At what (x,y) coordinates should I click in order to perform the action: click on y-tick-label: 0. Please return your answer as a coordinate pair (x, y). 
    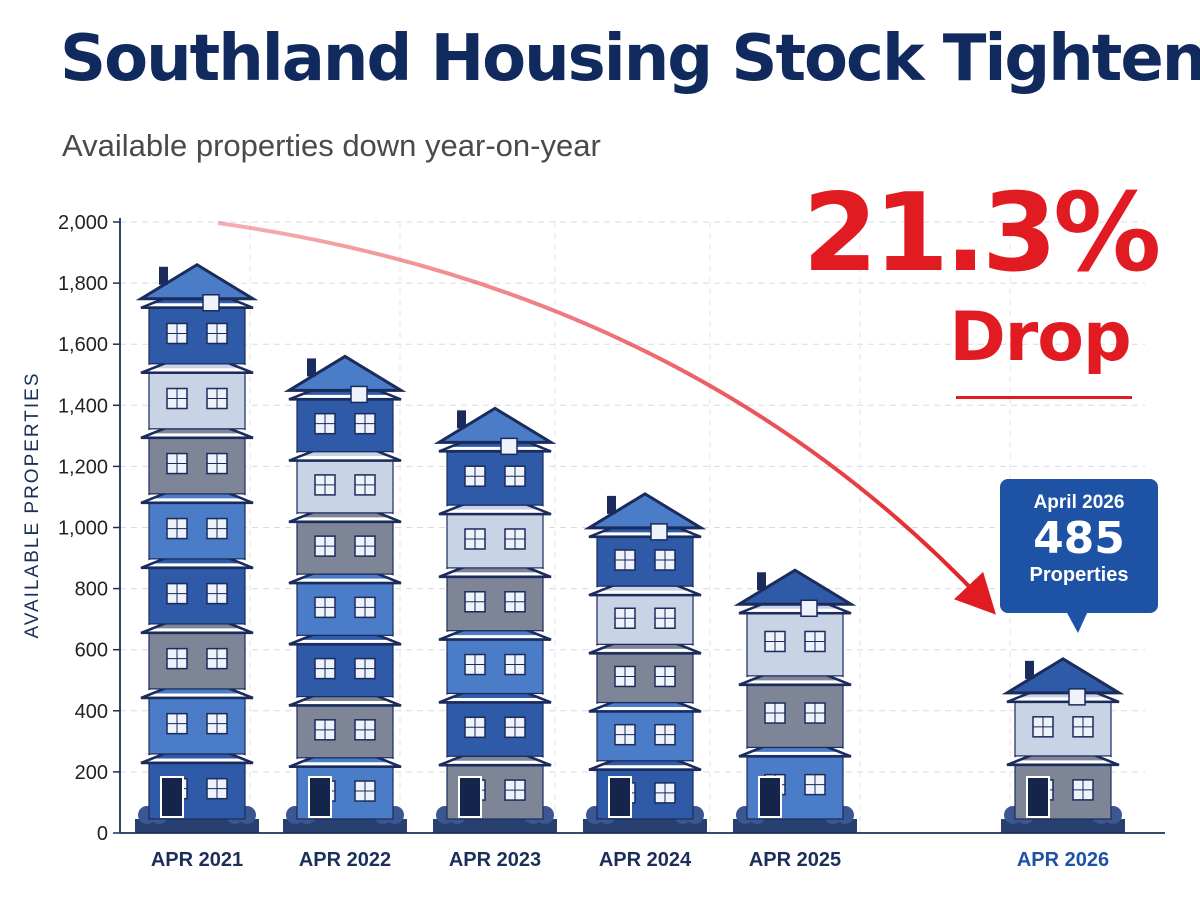
    Looking at the image, I should click on (102, 834).